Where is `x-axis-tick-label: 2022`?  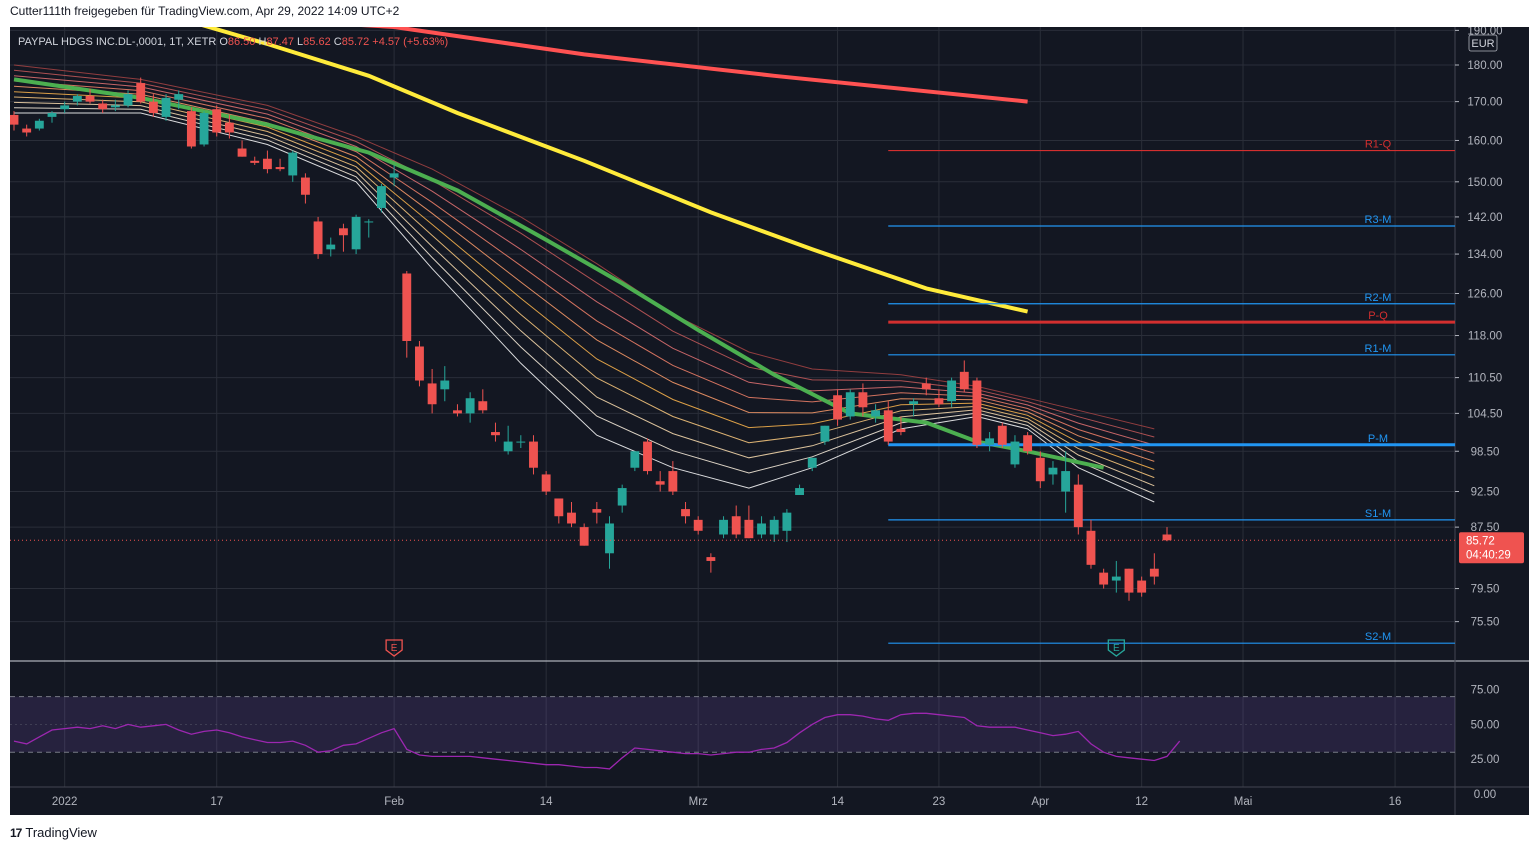 x-axis-tick-label: 2022 is located at coordinates (65, 802).